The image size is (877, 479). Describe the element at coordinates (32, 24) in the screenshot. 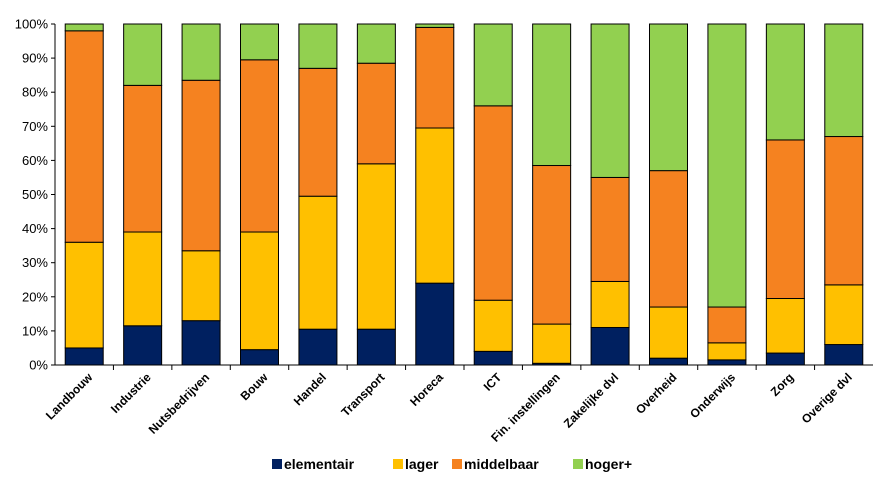

I see `y-tick-label: 100%` at that location.